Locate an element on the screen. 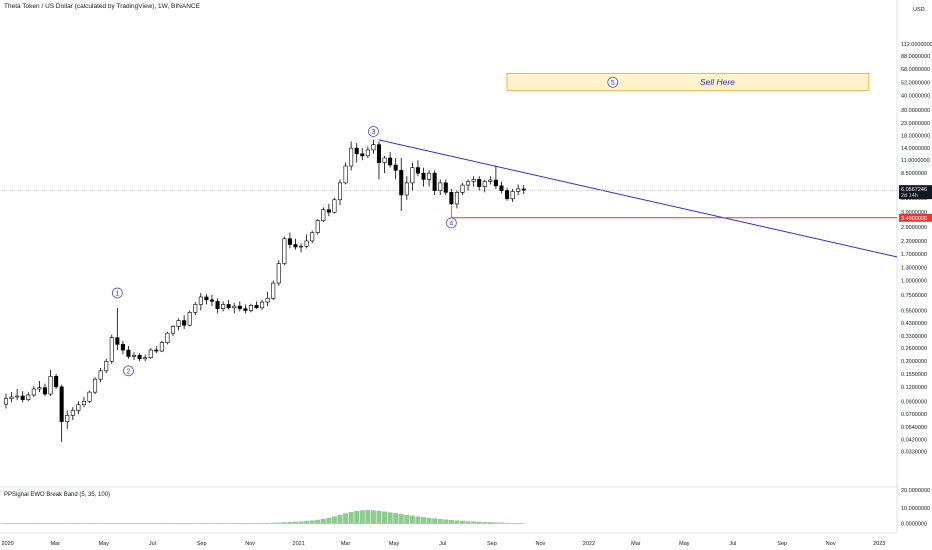 This screenshot has width=932, height=550. bar-countdown: 2d 14h is located at coordinates (909, 196).